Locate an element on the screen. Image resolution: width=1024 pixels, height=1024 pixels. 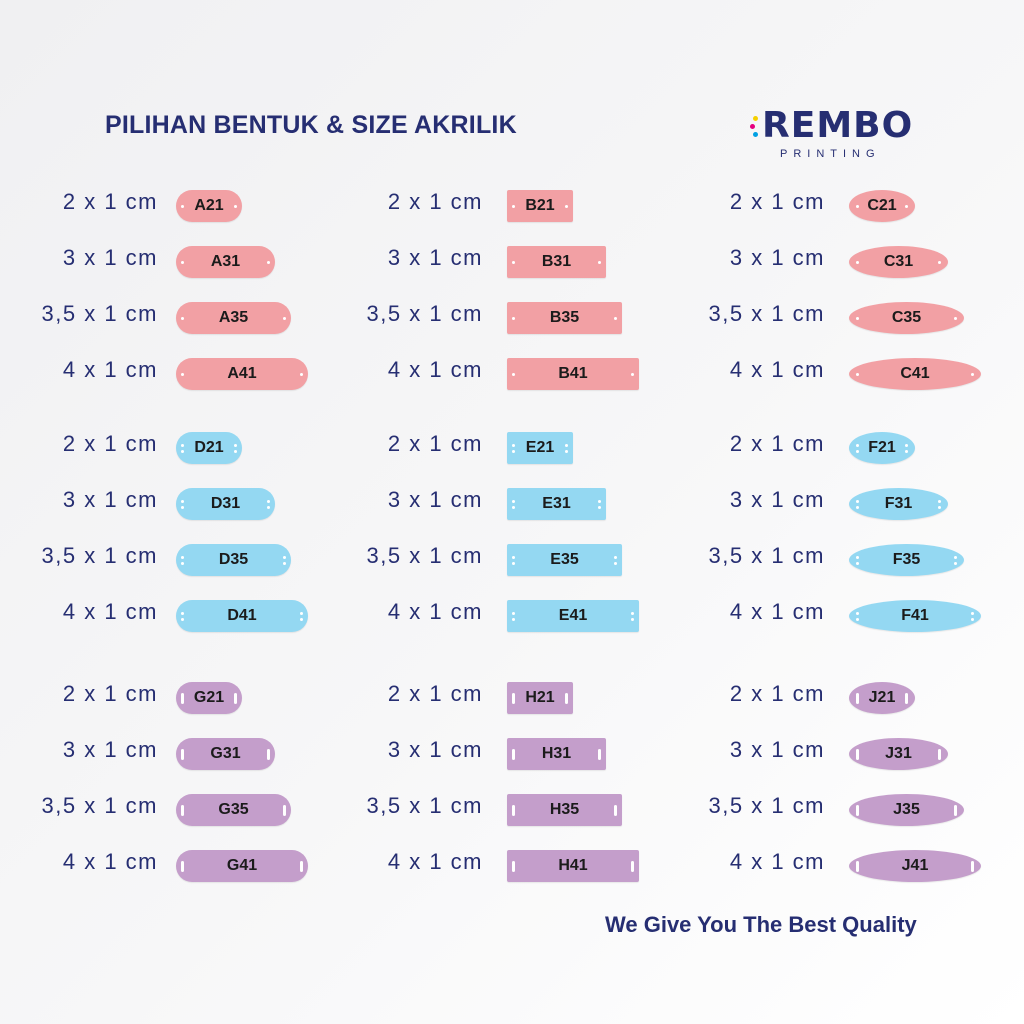
tag-code: J31 is located at coordinates (898, 753).